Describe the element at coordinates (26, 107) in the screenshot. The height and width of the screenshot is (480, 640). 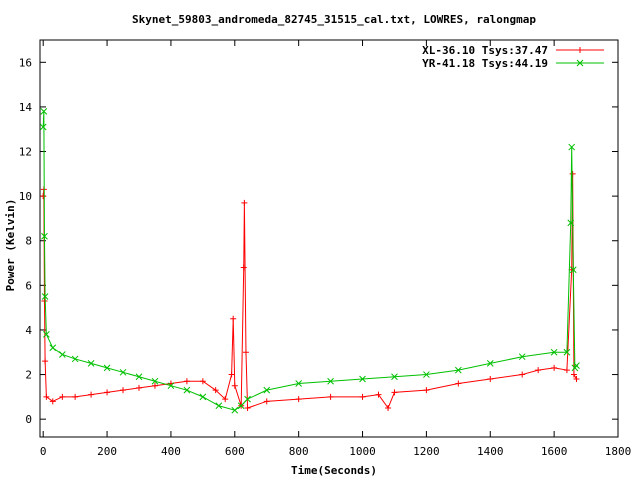
I see `y-tick-label: 14` at that location.